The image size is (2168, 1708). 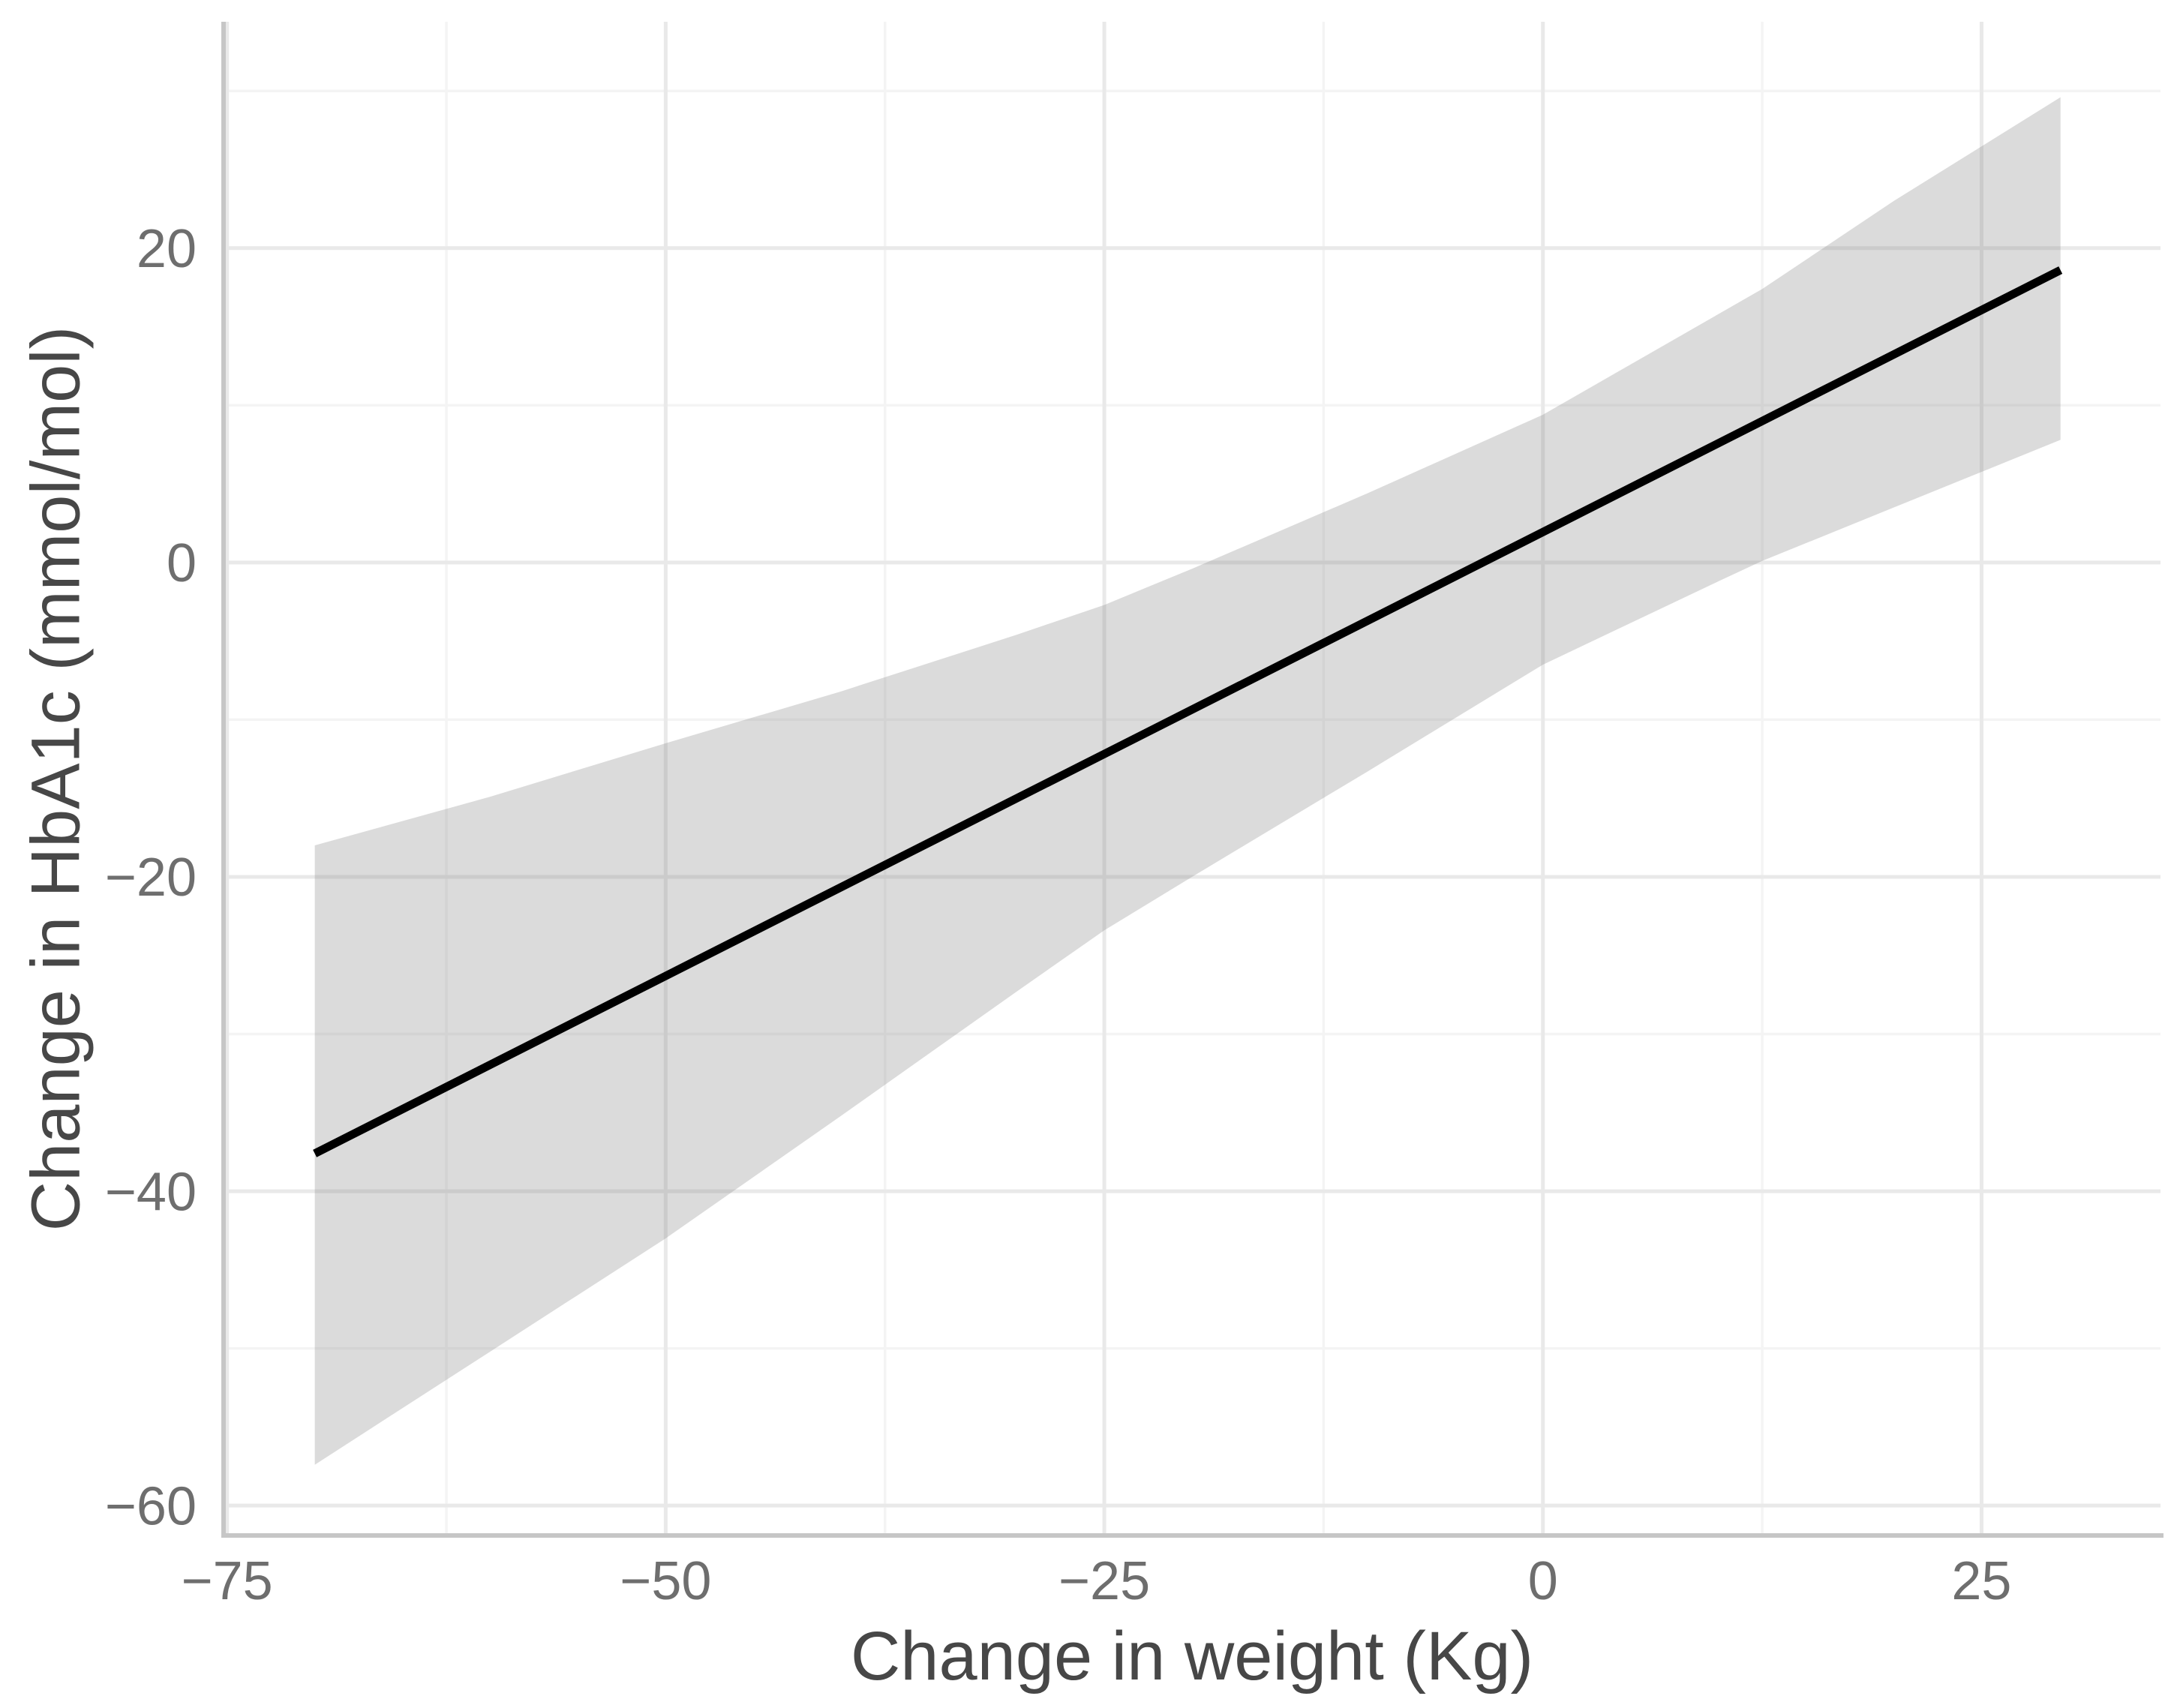 What do you see at coordinates (151, 1506) in the screenshot?
I see `y-tick-label: −60` at bounding box center [151, 1506].